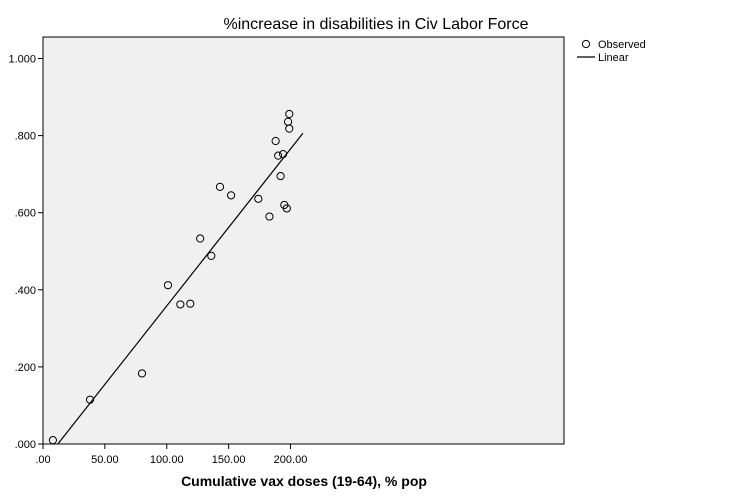 The height and width of the screenshot is (504, 754). What do you see at coordinates (167, 460) in the screenshot?
I see `x-tick-label: 100.00` at bounding box center [167, 460].